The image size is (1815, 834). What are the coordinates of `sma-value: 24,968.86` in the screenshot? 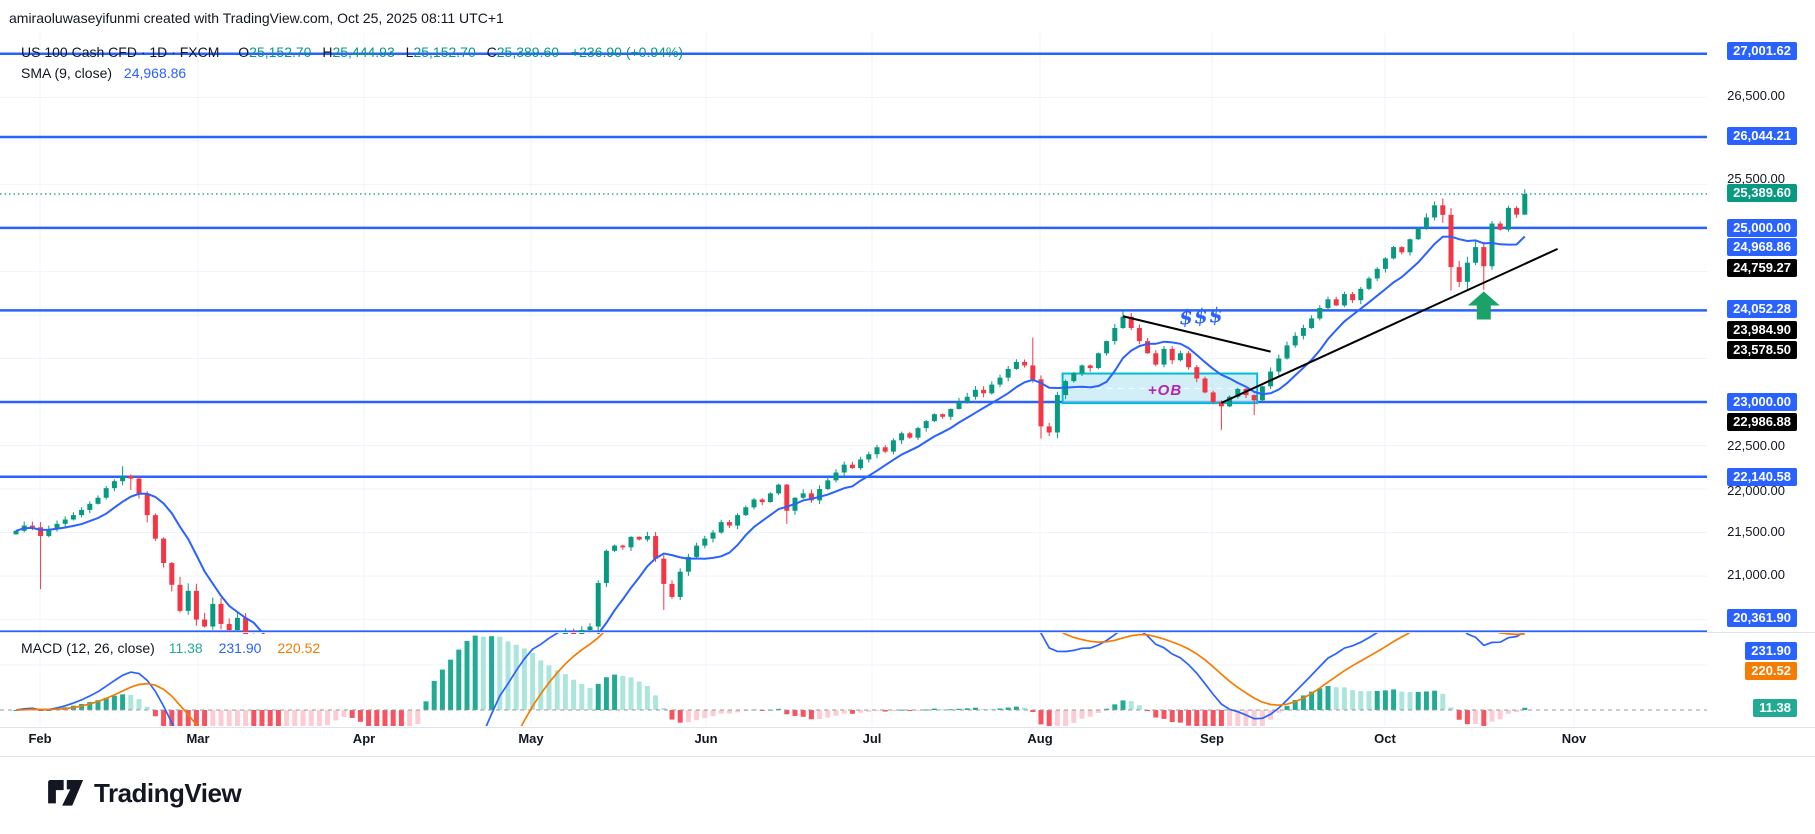 It's located at (155, 73).